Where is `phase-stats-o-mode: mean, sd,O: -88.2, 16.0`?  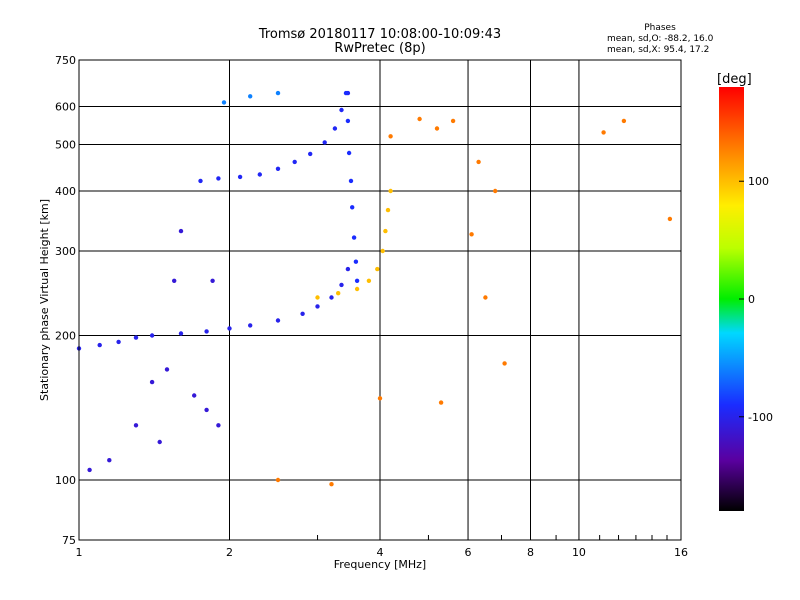 phase-stats-o-mode: mean, sd,O: -88.2, 16.0 is located at coordinates (660, 39).